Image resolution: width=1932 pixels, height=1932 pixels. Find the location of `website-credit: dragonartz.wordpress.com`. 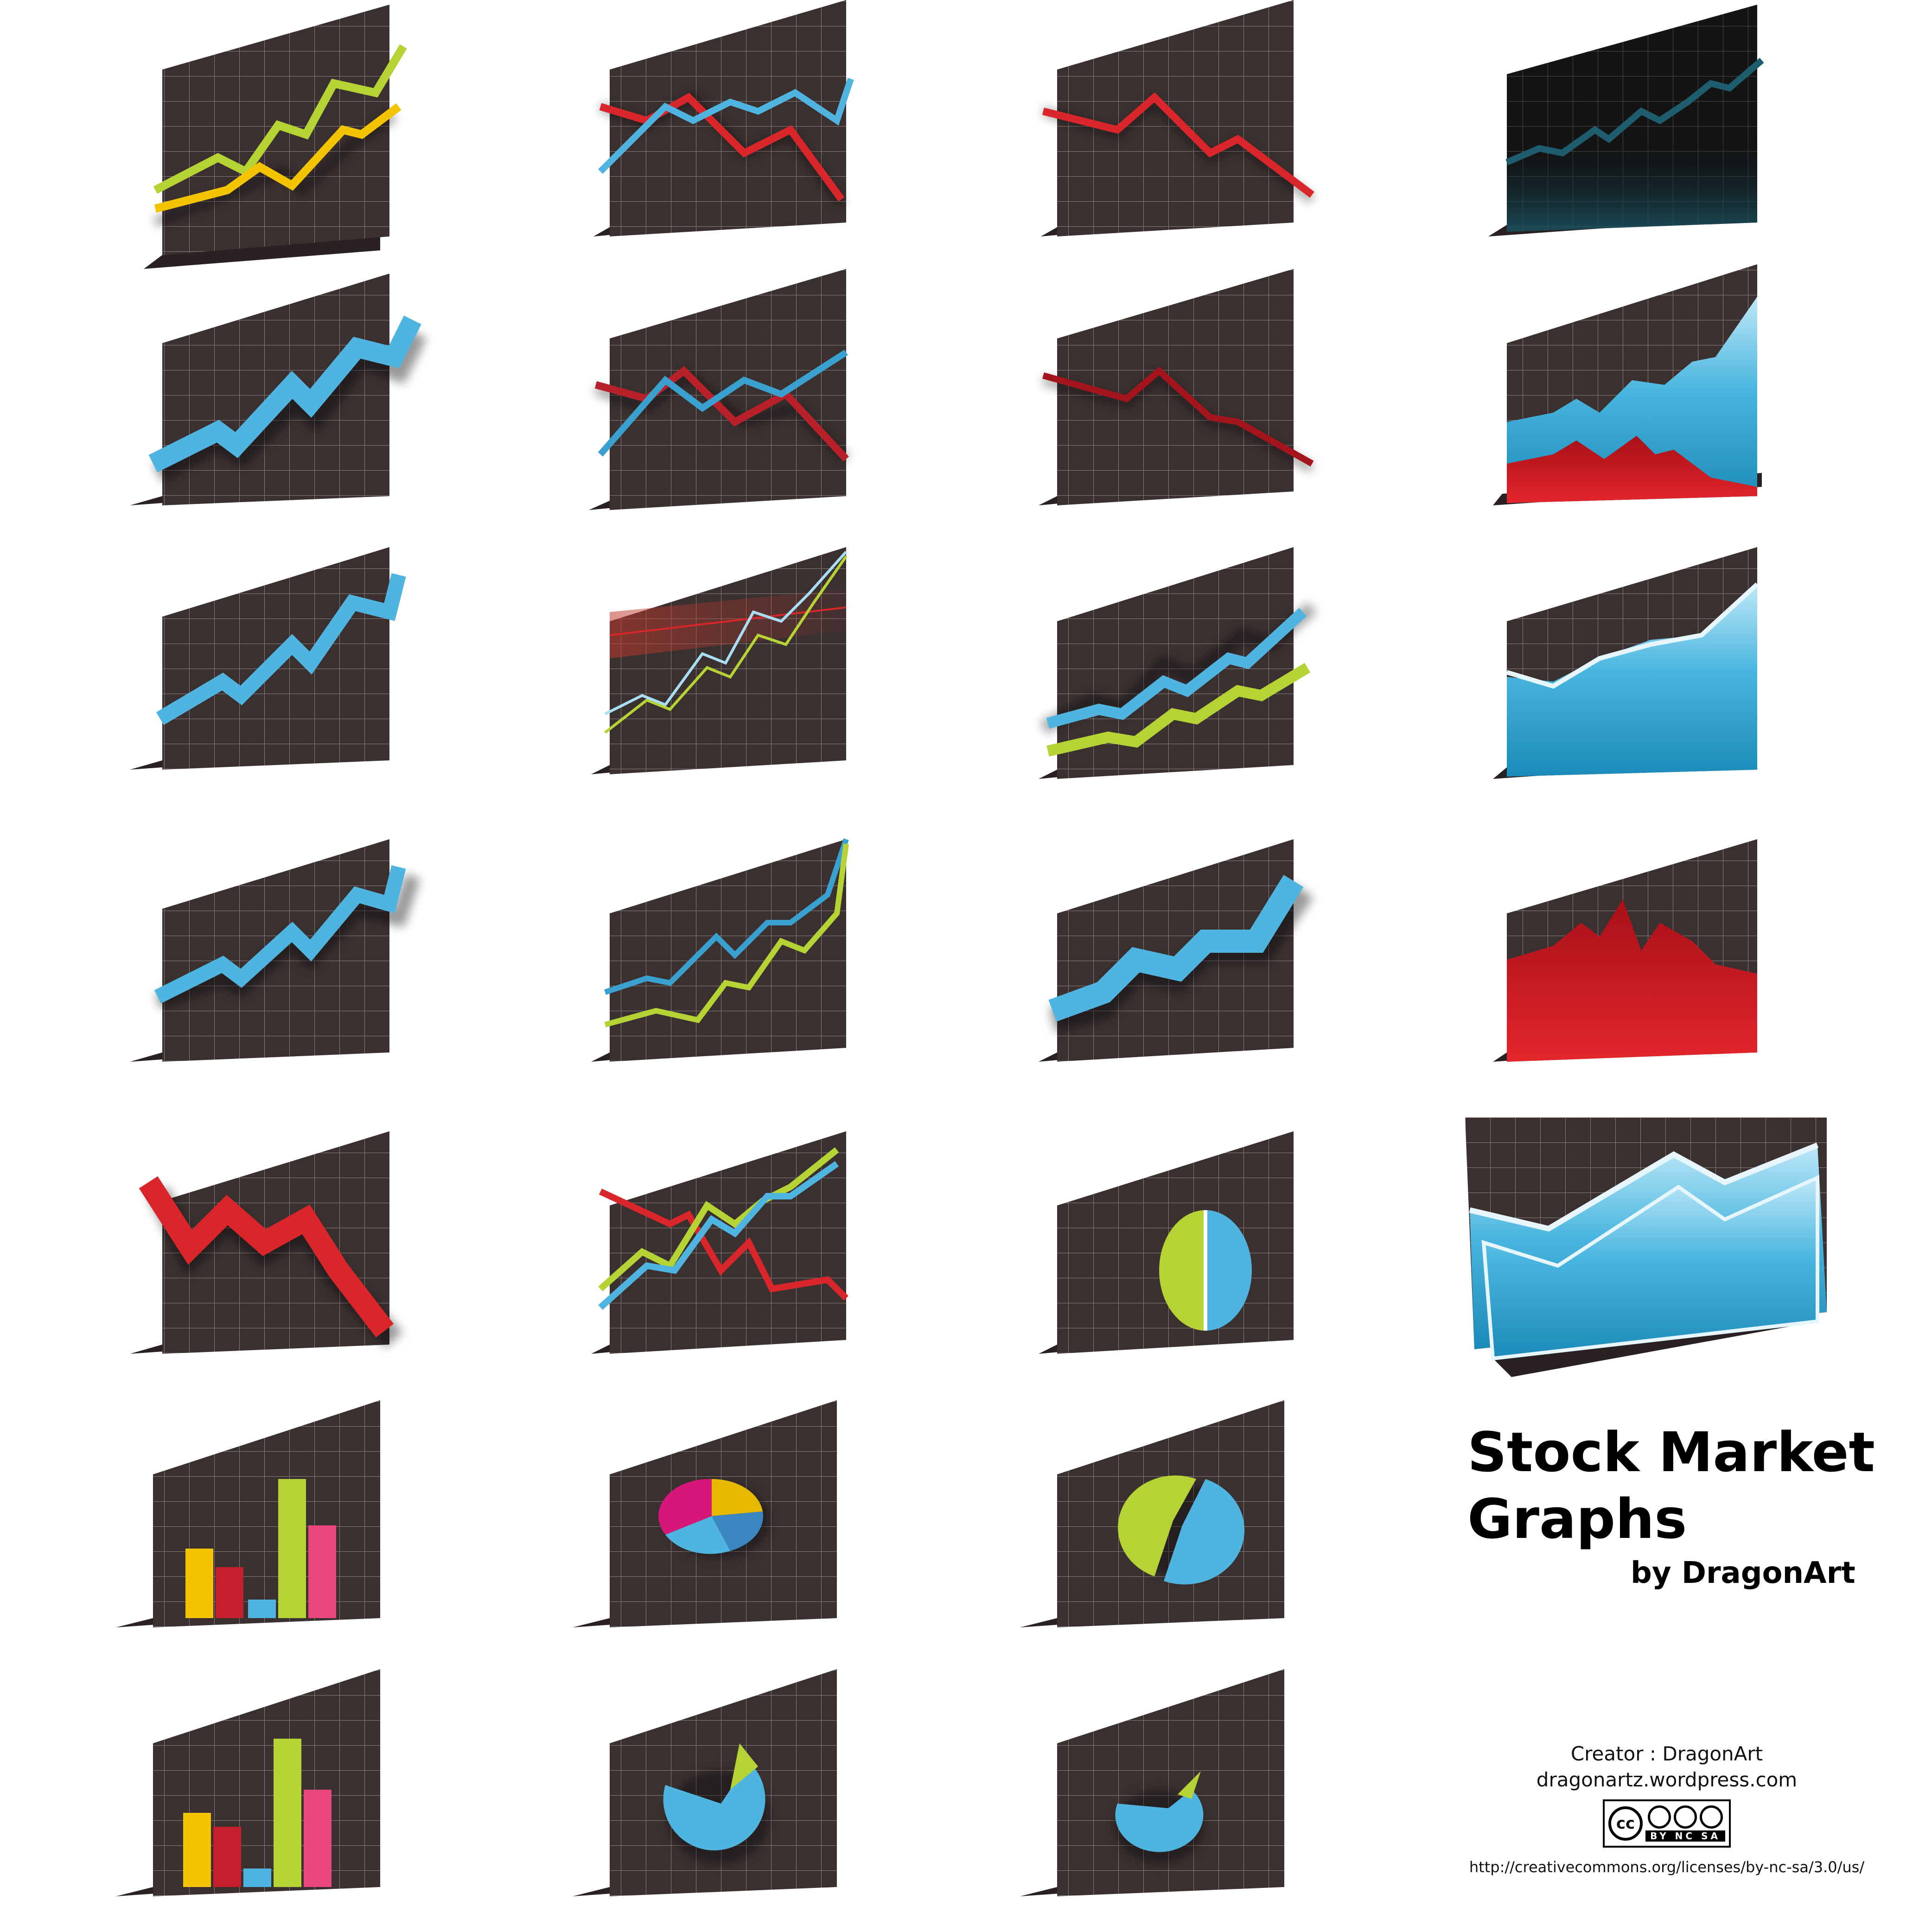

website-credit: dragonartz.wordpress.com is located at coordinates (1667, 1780).